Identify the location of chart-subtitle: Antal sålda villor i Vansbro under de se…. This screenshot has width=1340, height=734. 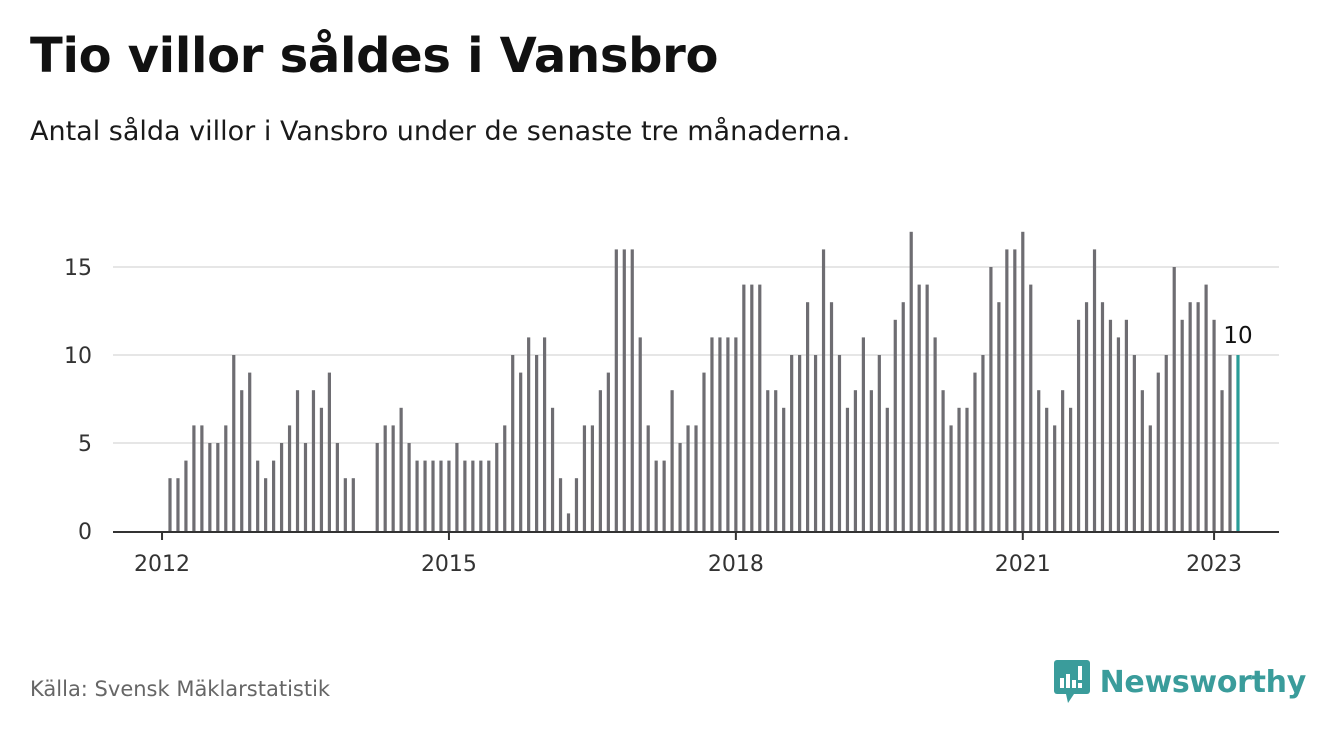
(440, 131).